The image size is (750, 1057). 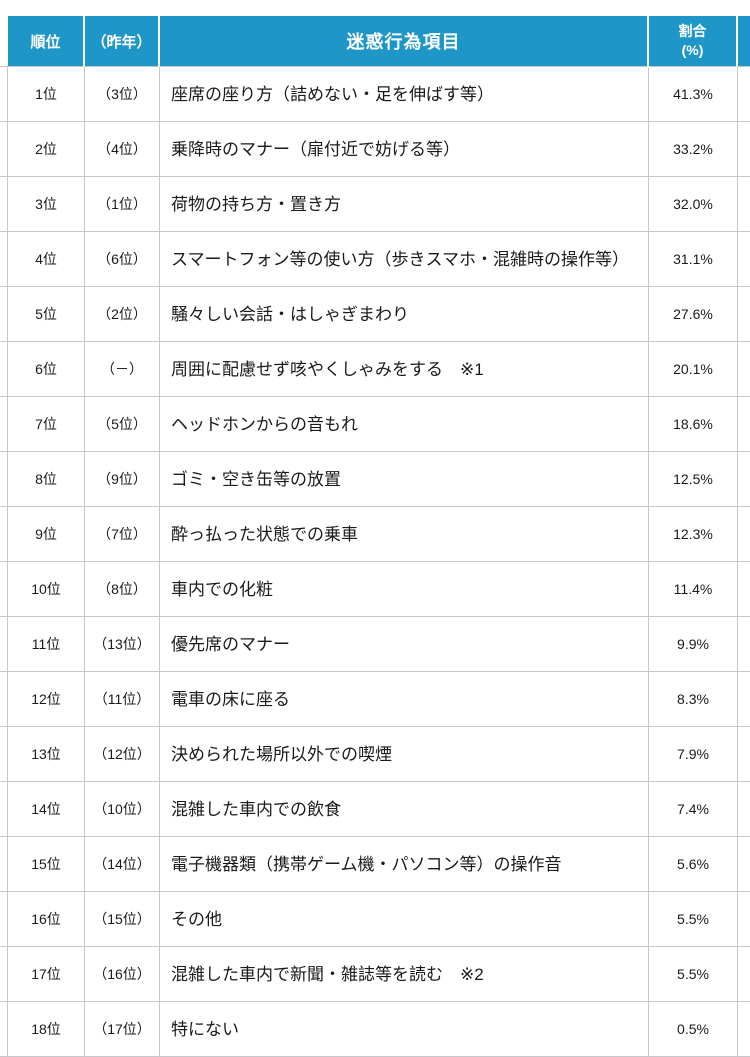 I want to click on nuisance-item-cell: 電子機器類（携帯ゲーム機・パソコン等）の操作音, so click(x=404, y=864).